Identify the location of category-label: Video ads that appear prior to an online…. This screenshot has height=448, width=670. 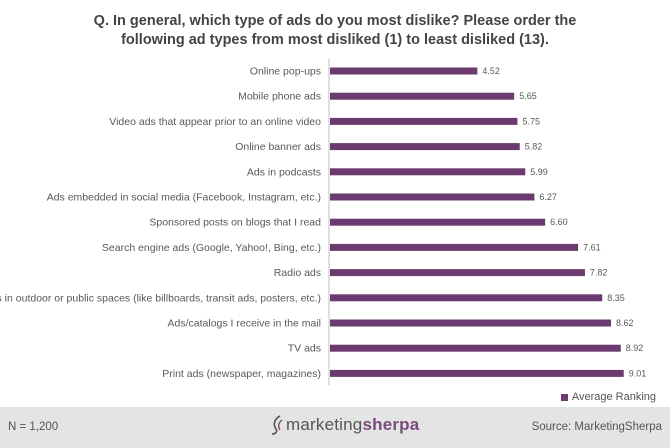
(215, 122).